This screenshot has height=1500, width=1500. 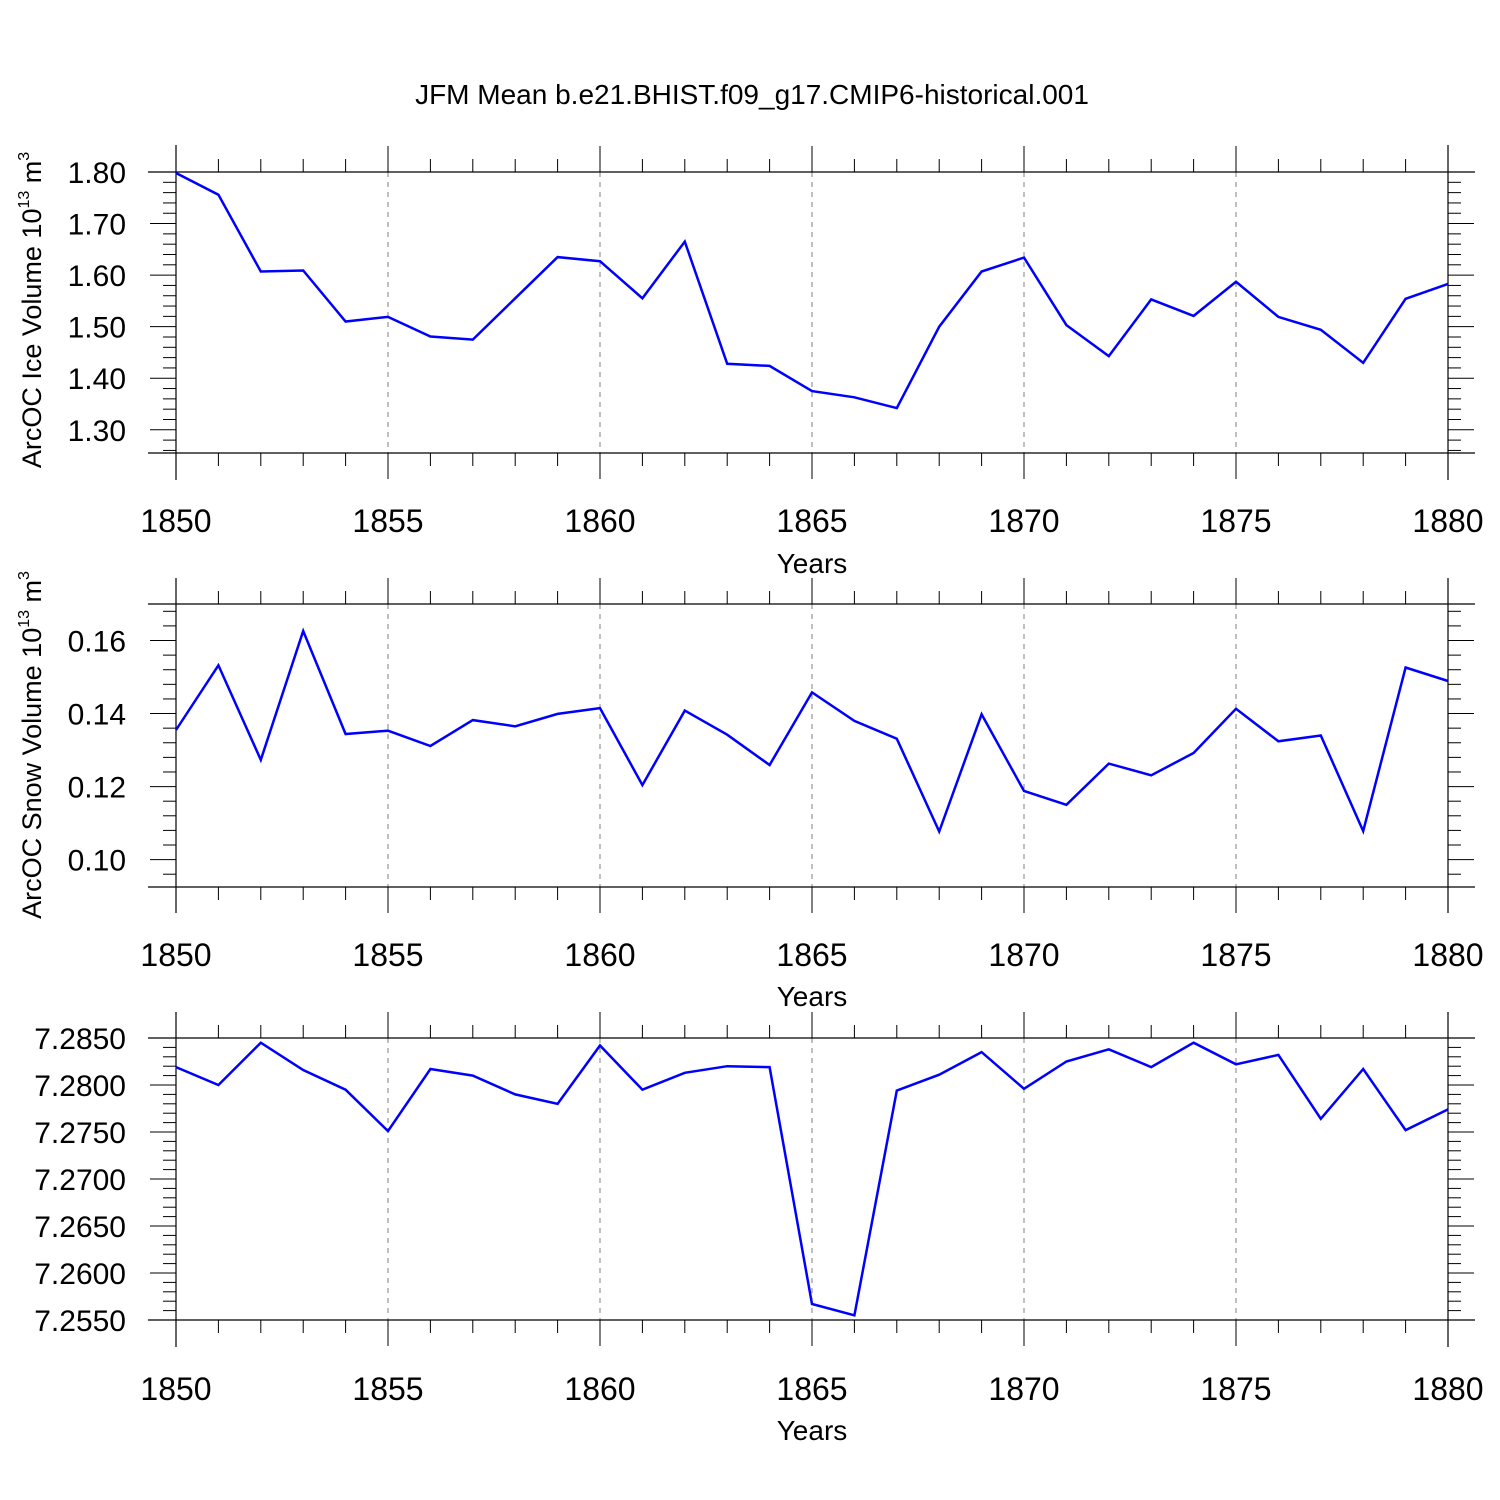 What do you see at coordinates (811, 1389) in the screenshot?
I see `third-variable-x-tick-label: 1865` at bounding box center [811, 1389].